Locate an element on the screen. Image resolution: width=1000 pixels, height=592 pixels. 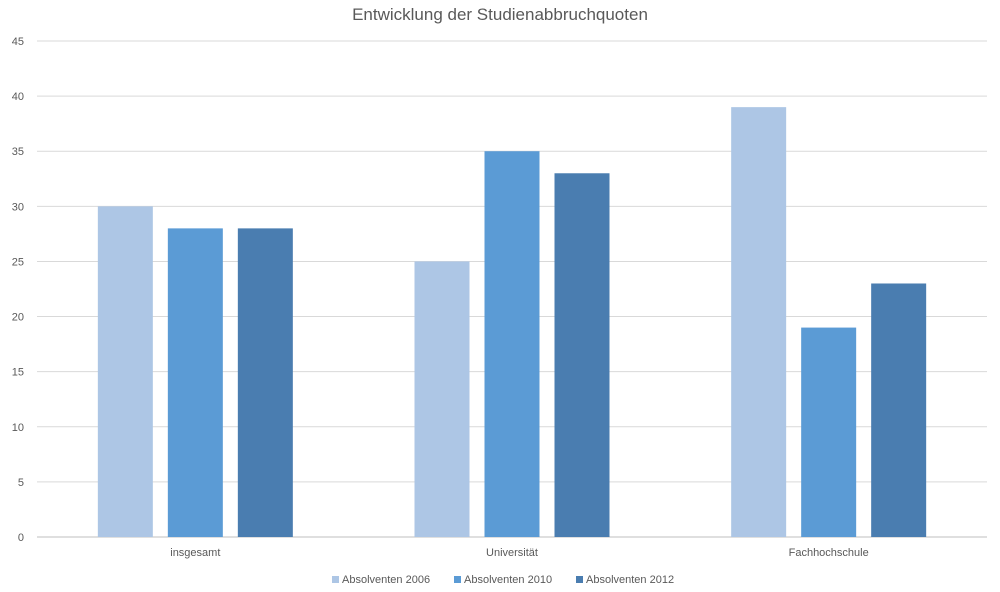
x-axis: insgesamt Universität Fachhochschule is located at coordinates (519, 553).